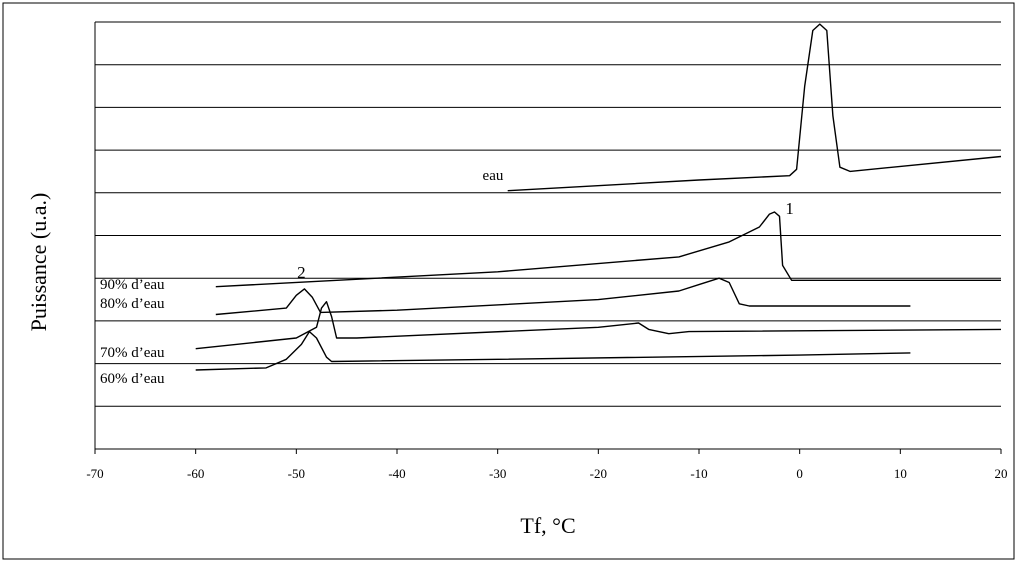 The image size is (1018, 563). What do you see at coordinates (396, 473) in the screenshot?
I see `x-tick-label: -40` at bounding box center [396, 473].